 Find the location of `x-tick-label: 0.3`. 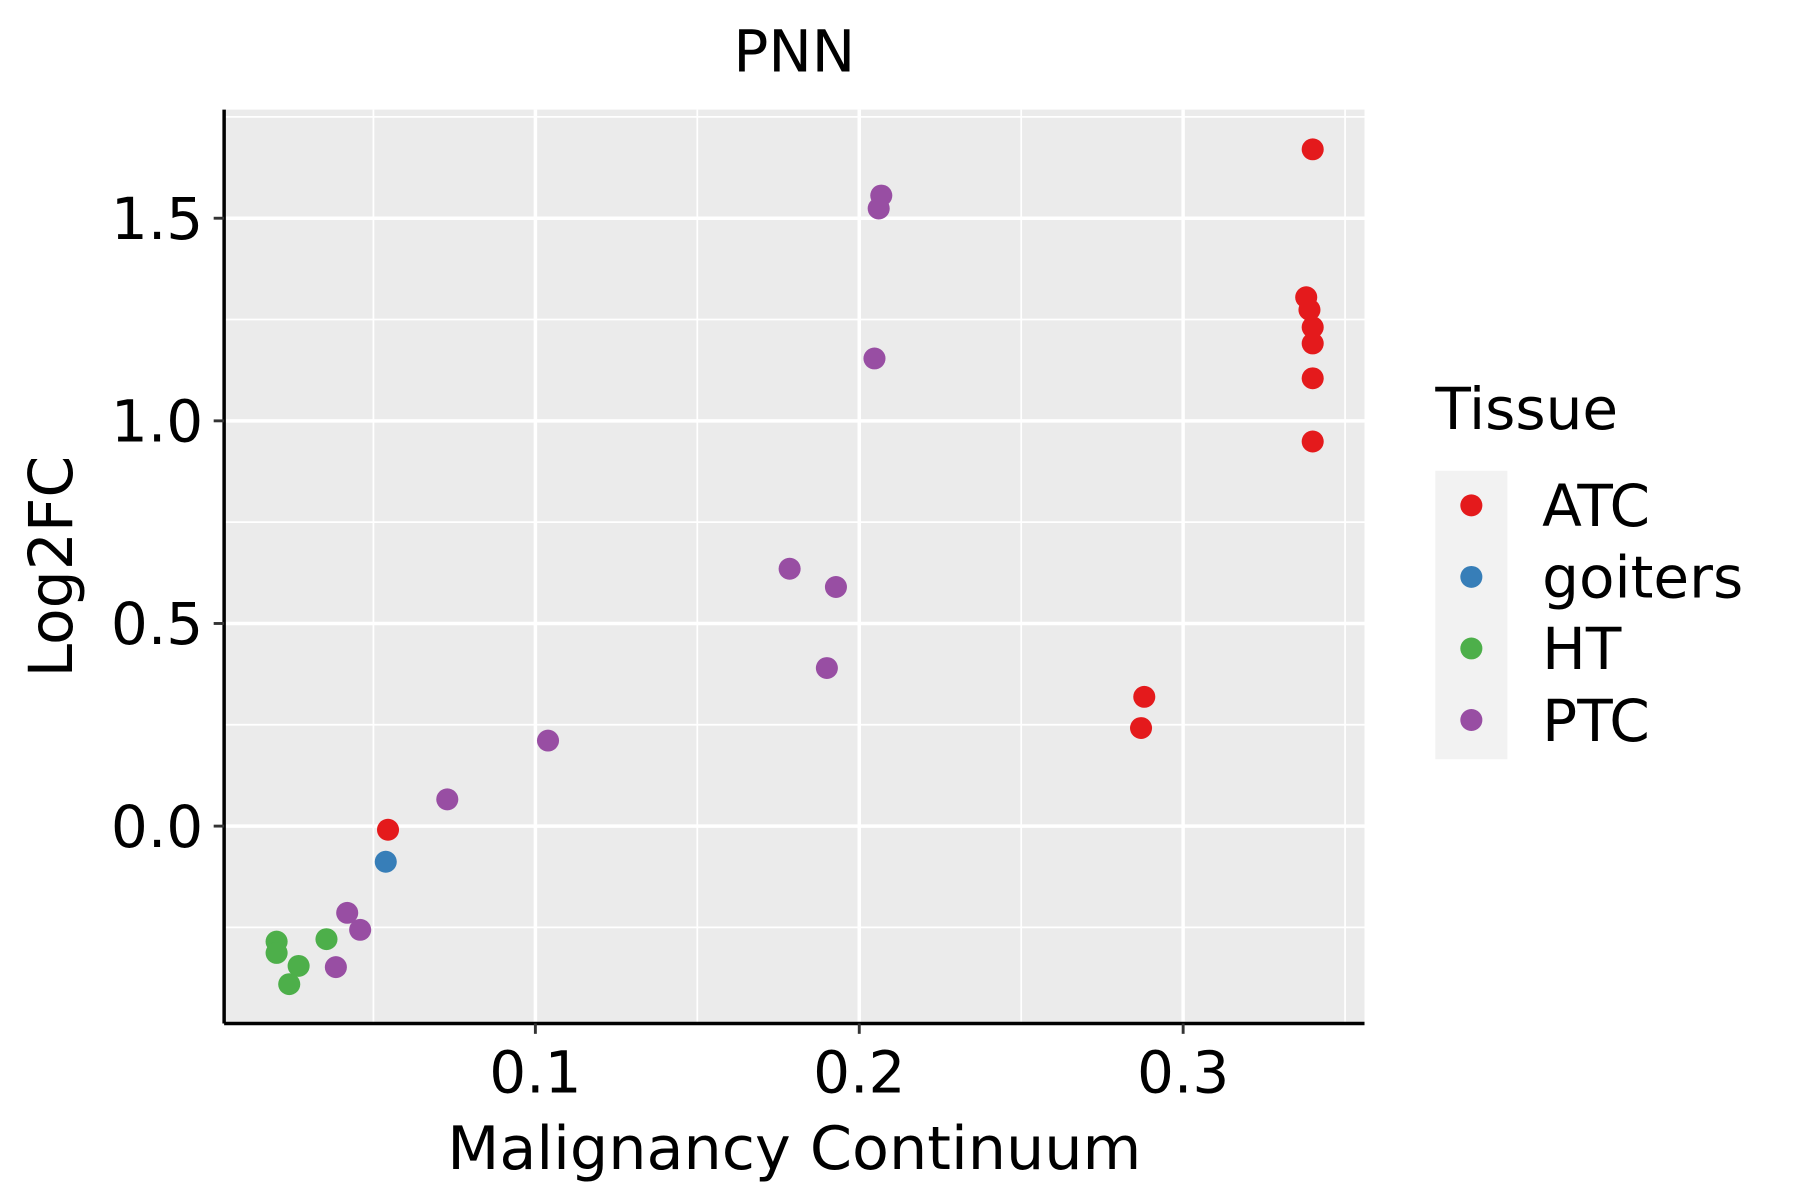

x-tick-label: 0.3 is located at coordinates (1183, 1073).